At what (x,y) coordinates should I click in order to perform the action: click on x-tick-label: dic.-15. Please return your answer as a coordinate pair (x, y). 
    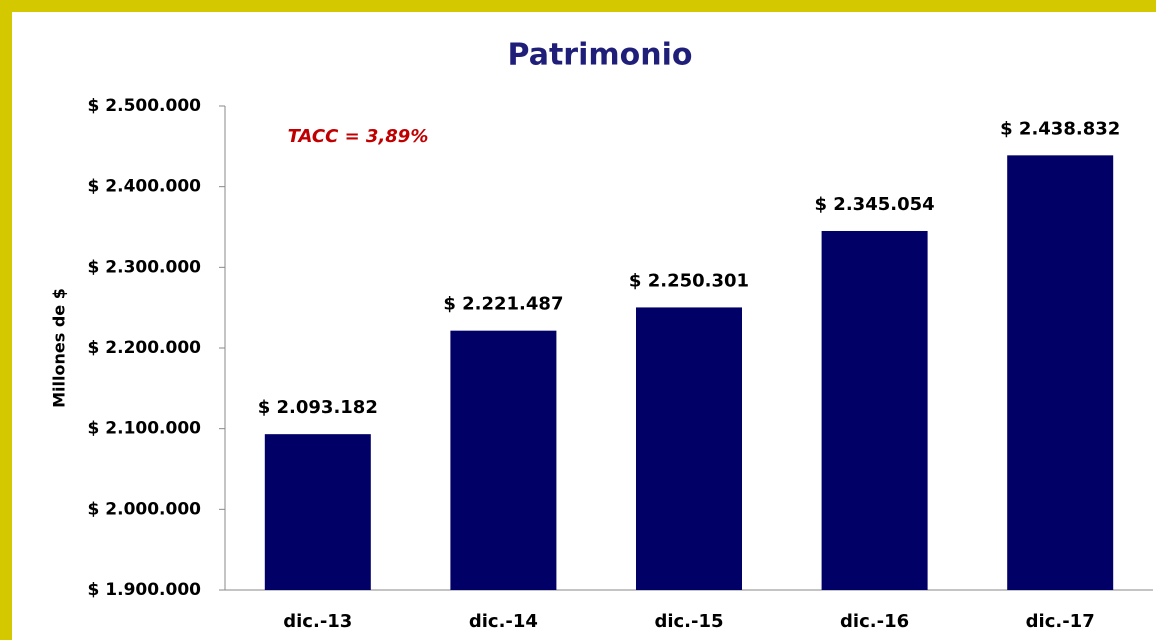
    Looking at the image, I should click on (688, 621).